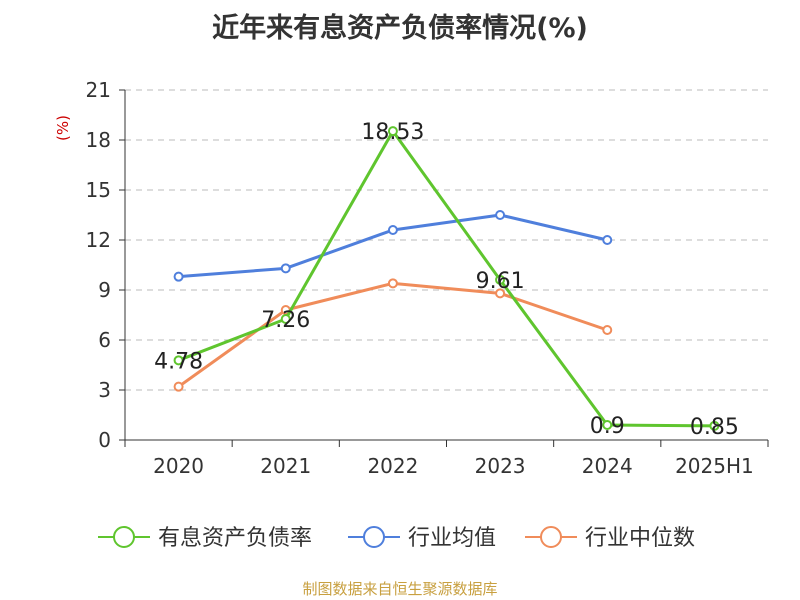 The height and width of the screenshot is (600, 800). I want to click on data-label: 9.61, so click(500, 281).